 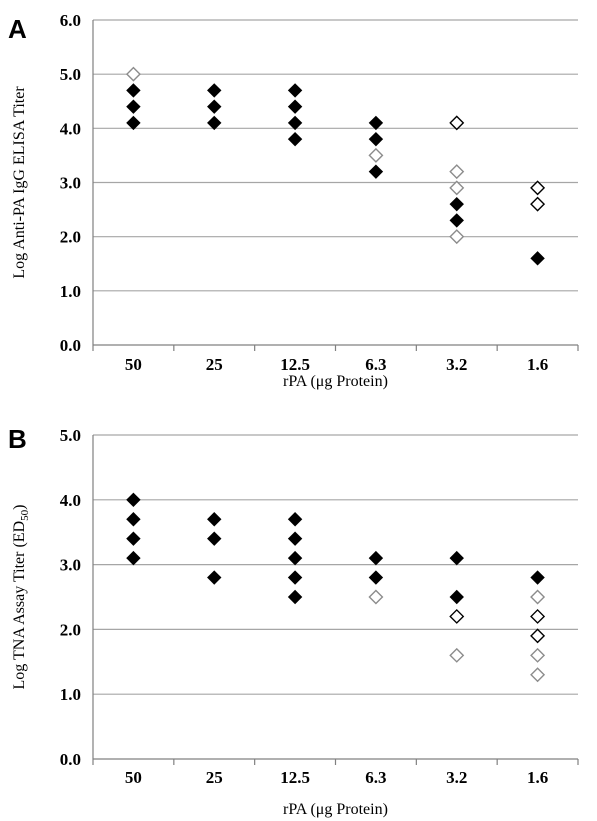 What do you see at coordinates (335, 809) in the screenshot?
I see `panel-b-x-axis-label: rPA (μg Protein)` at bounding box center [335, 809].